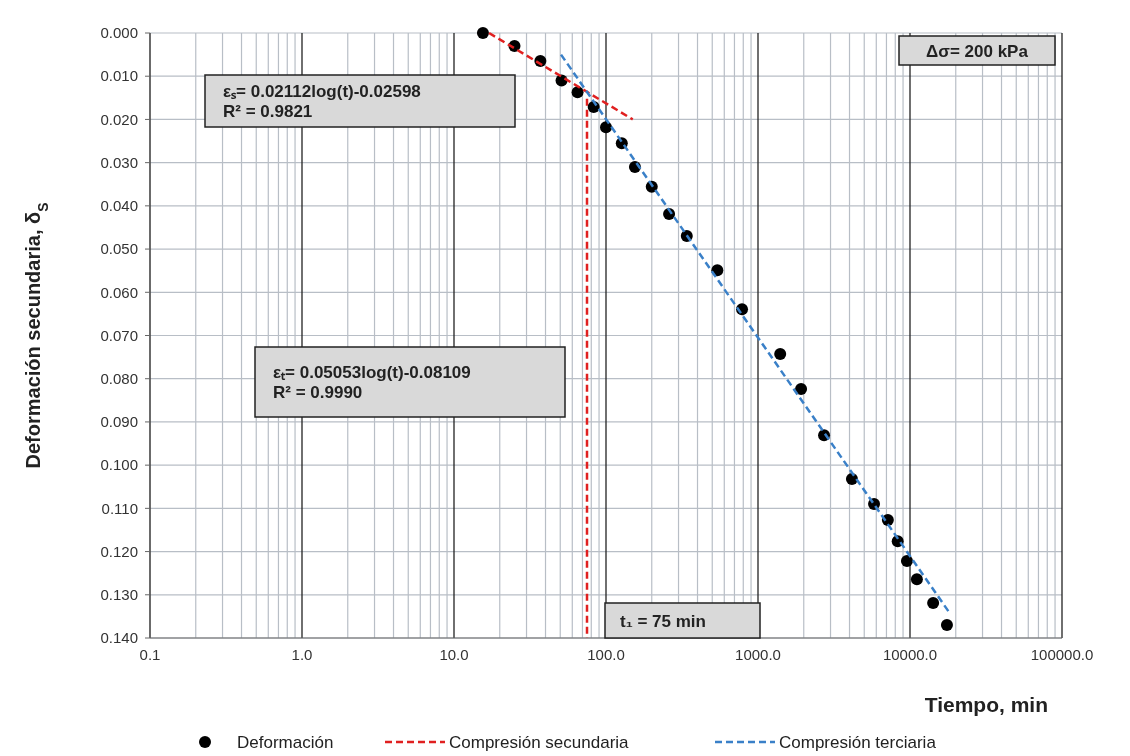  Describe the element at coordinates (119, 33) in the screenshot. I see `y-tick-label: 0.000` at that location.